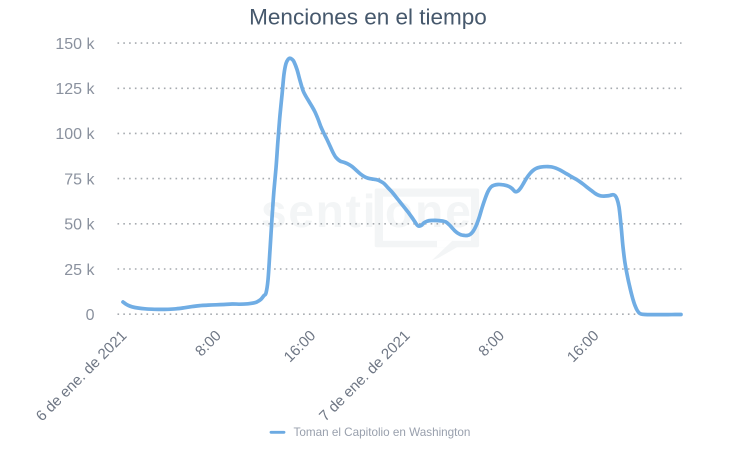  I want to click on svg-text:Toman el Capitolio en Washingt: Toman el Capitolio en Washington, so click(382, 432).